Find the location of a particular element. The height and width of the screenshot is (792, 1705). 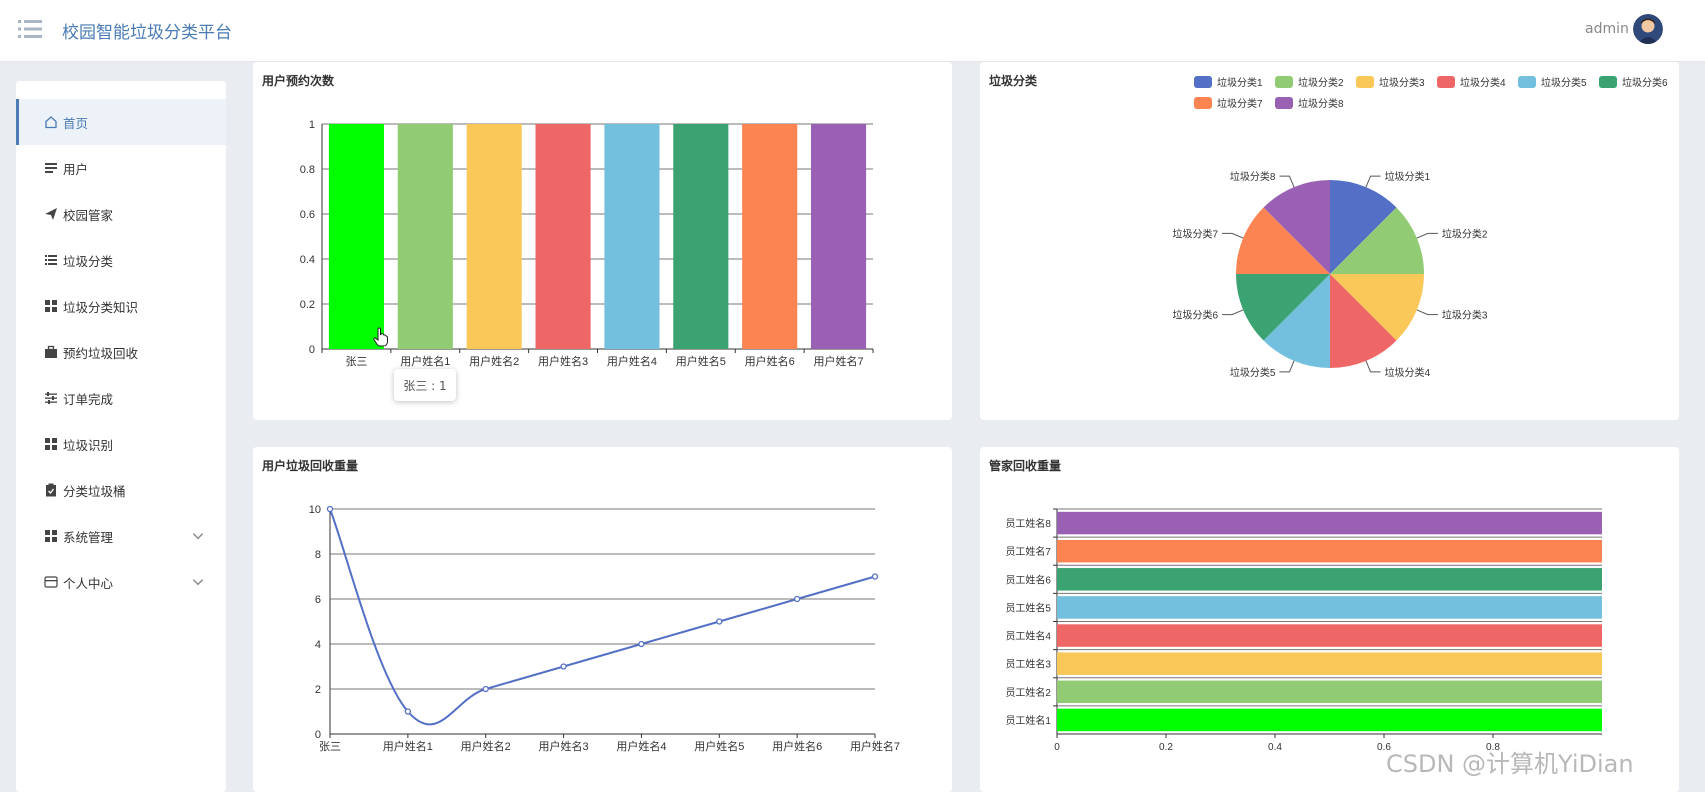

slice-label: 垃圾分类3 is located at coordinates (1465, 315).